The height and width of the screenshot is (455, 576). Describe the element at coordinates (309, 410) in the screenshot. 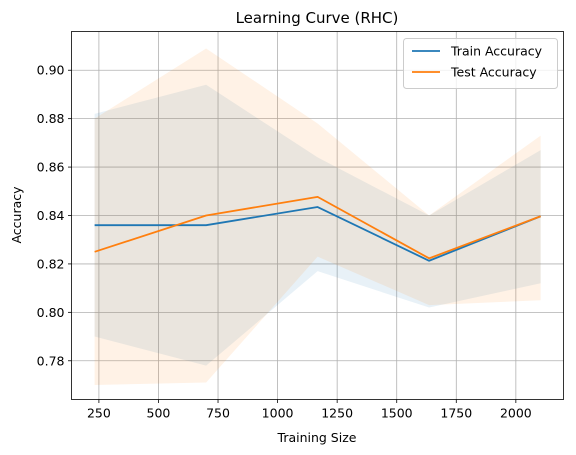

I see `x-axis-ticks: 250 500 750 1000 1250 1500 1750 2000` at that location.